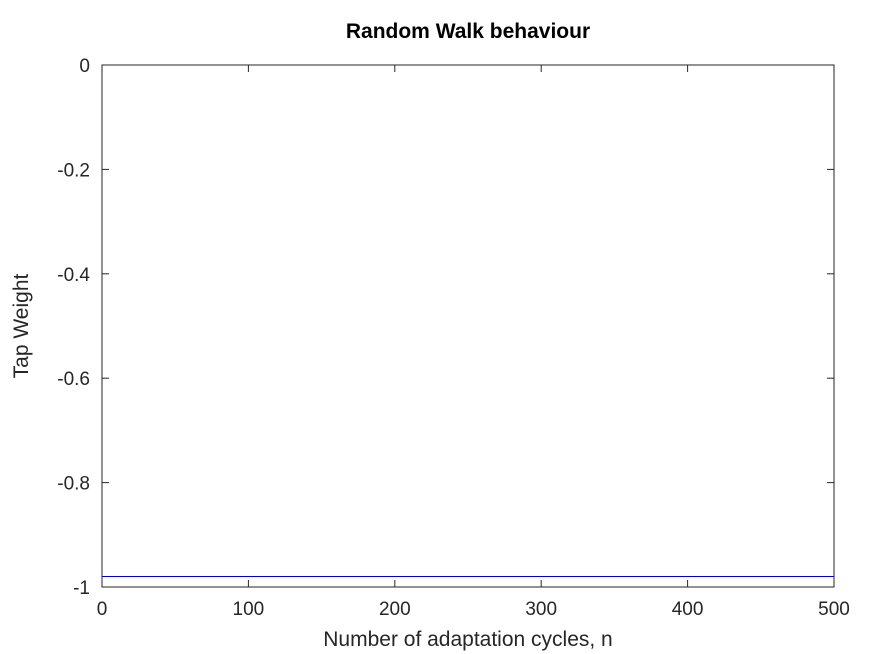  Describe the element at coordinates (249, 609) in the screenshot. I see `x-tick-label: 100` at that location.